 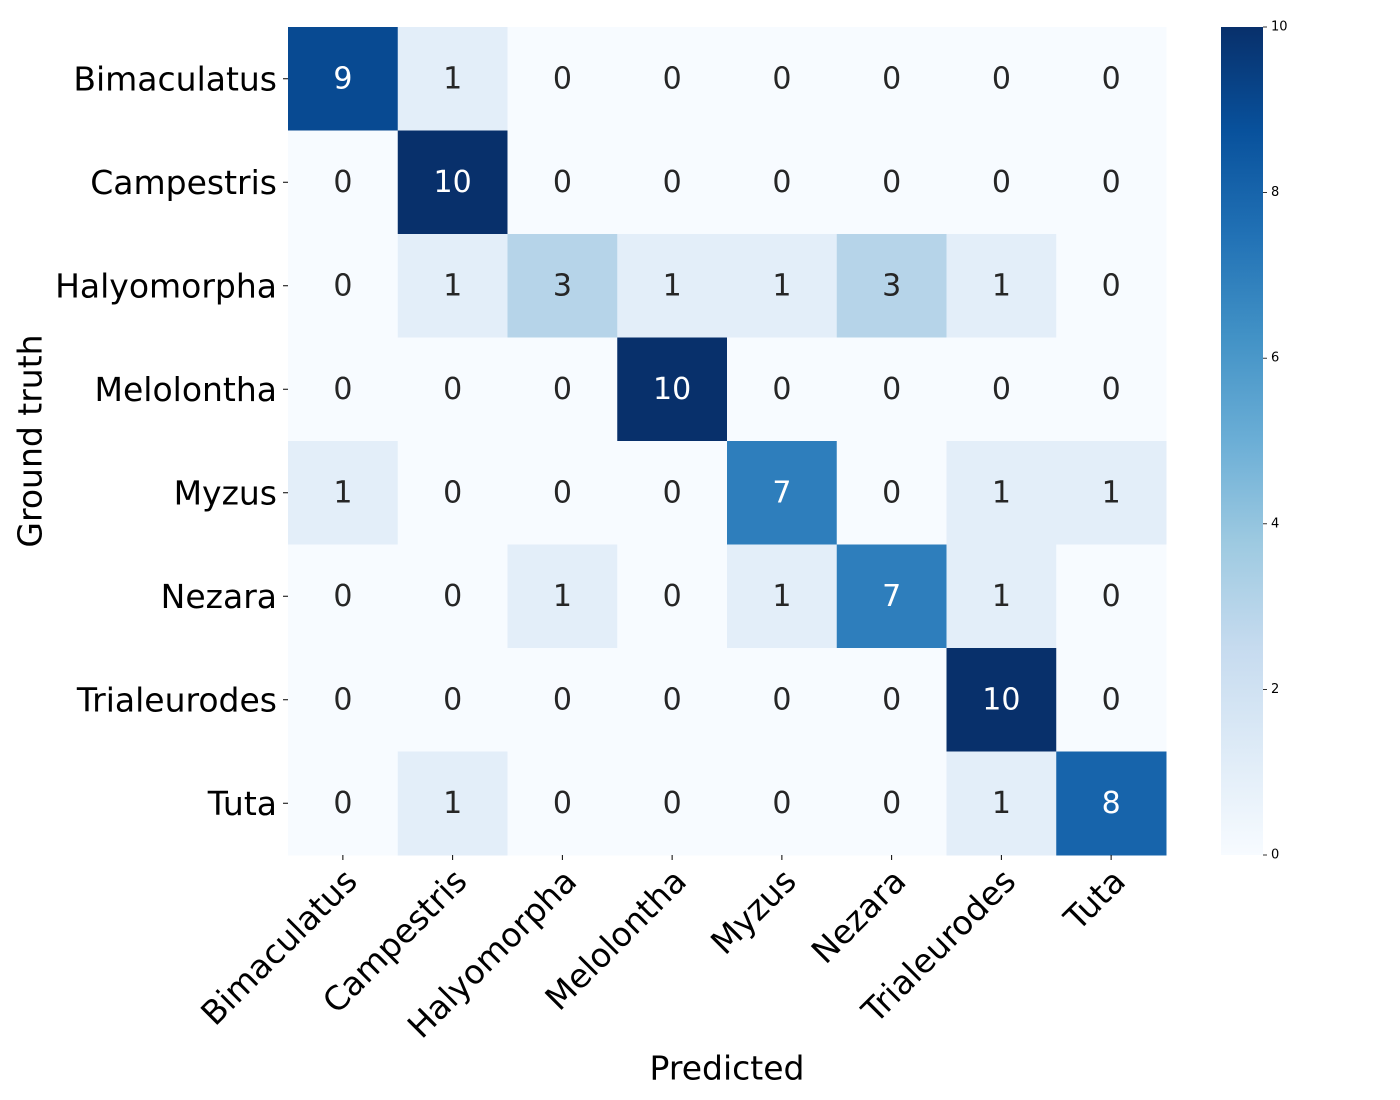 What do you see at coordinates (186, 389) in the screenshot?
I see `y-tick-label: Melolontha` at bounding box center [186, 389].